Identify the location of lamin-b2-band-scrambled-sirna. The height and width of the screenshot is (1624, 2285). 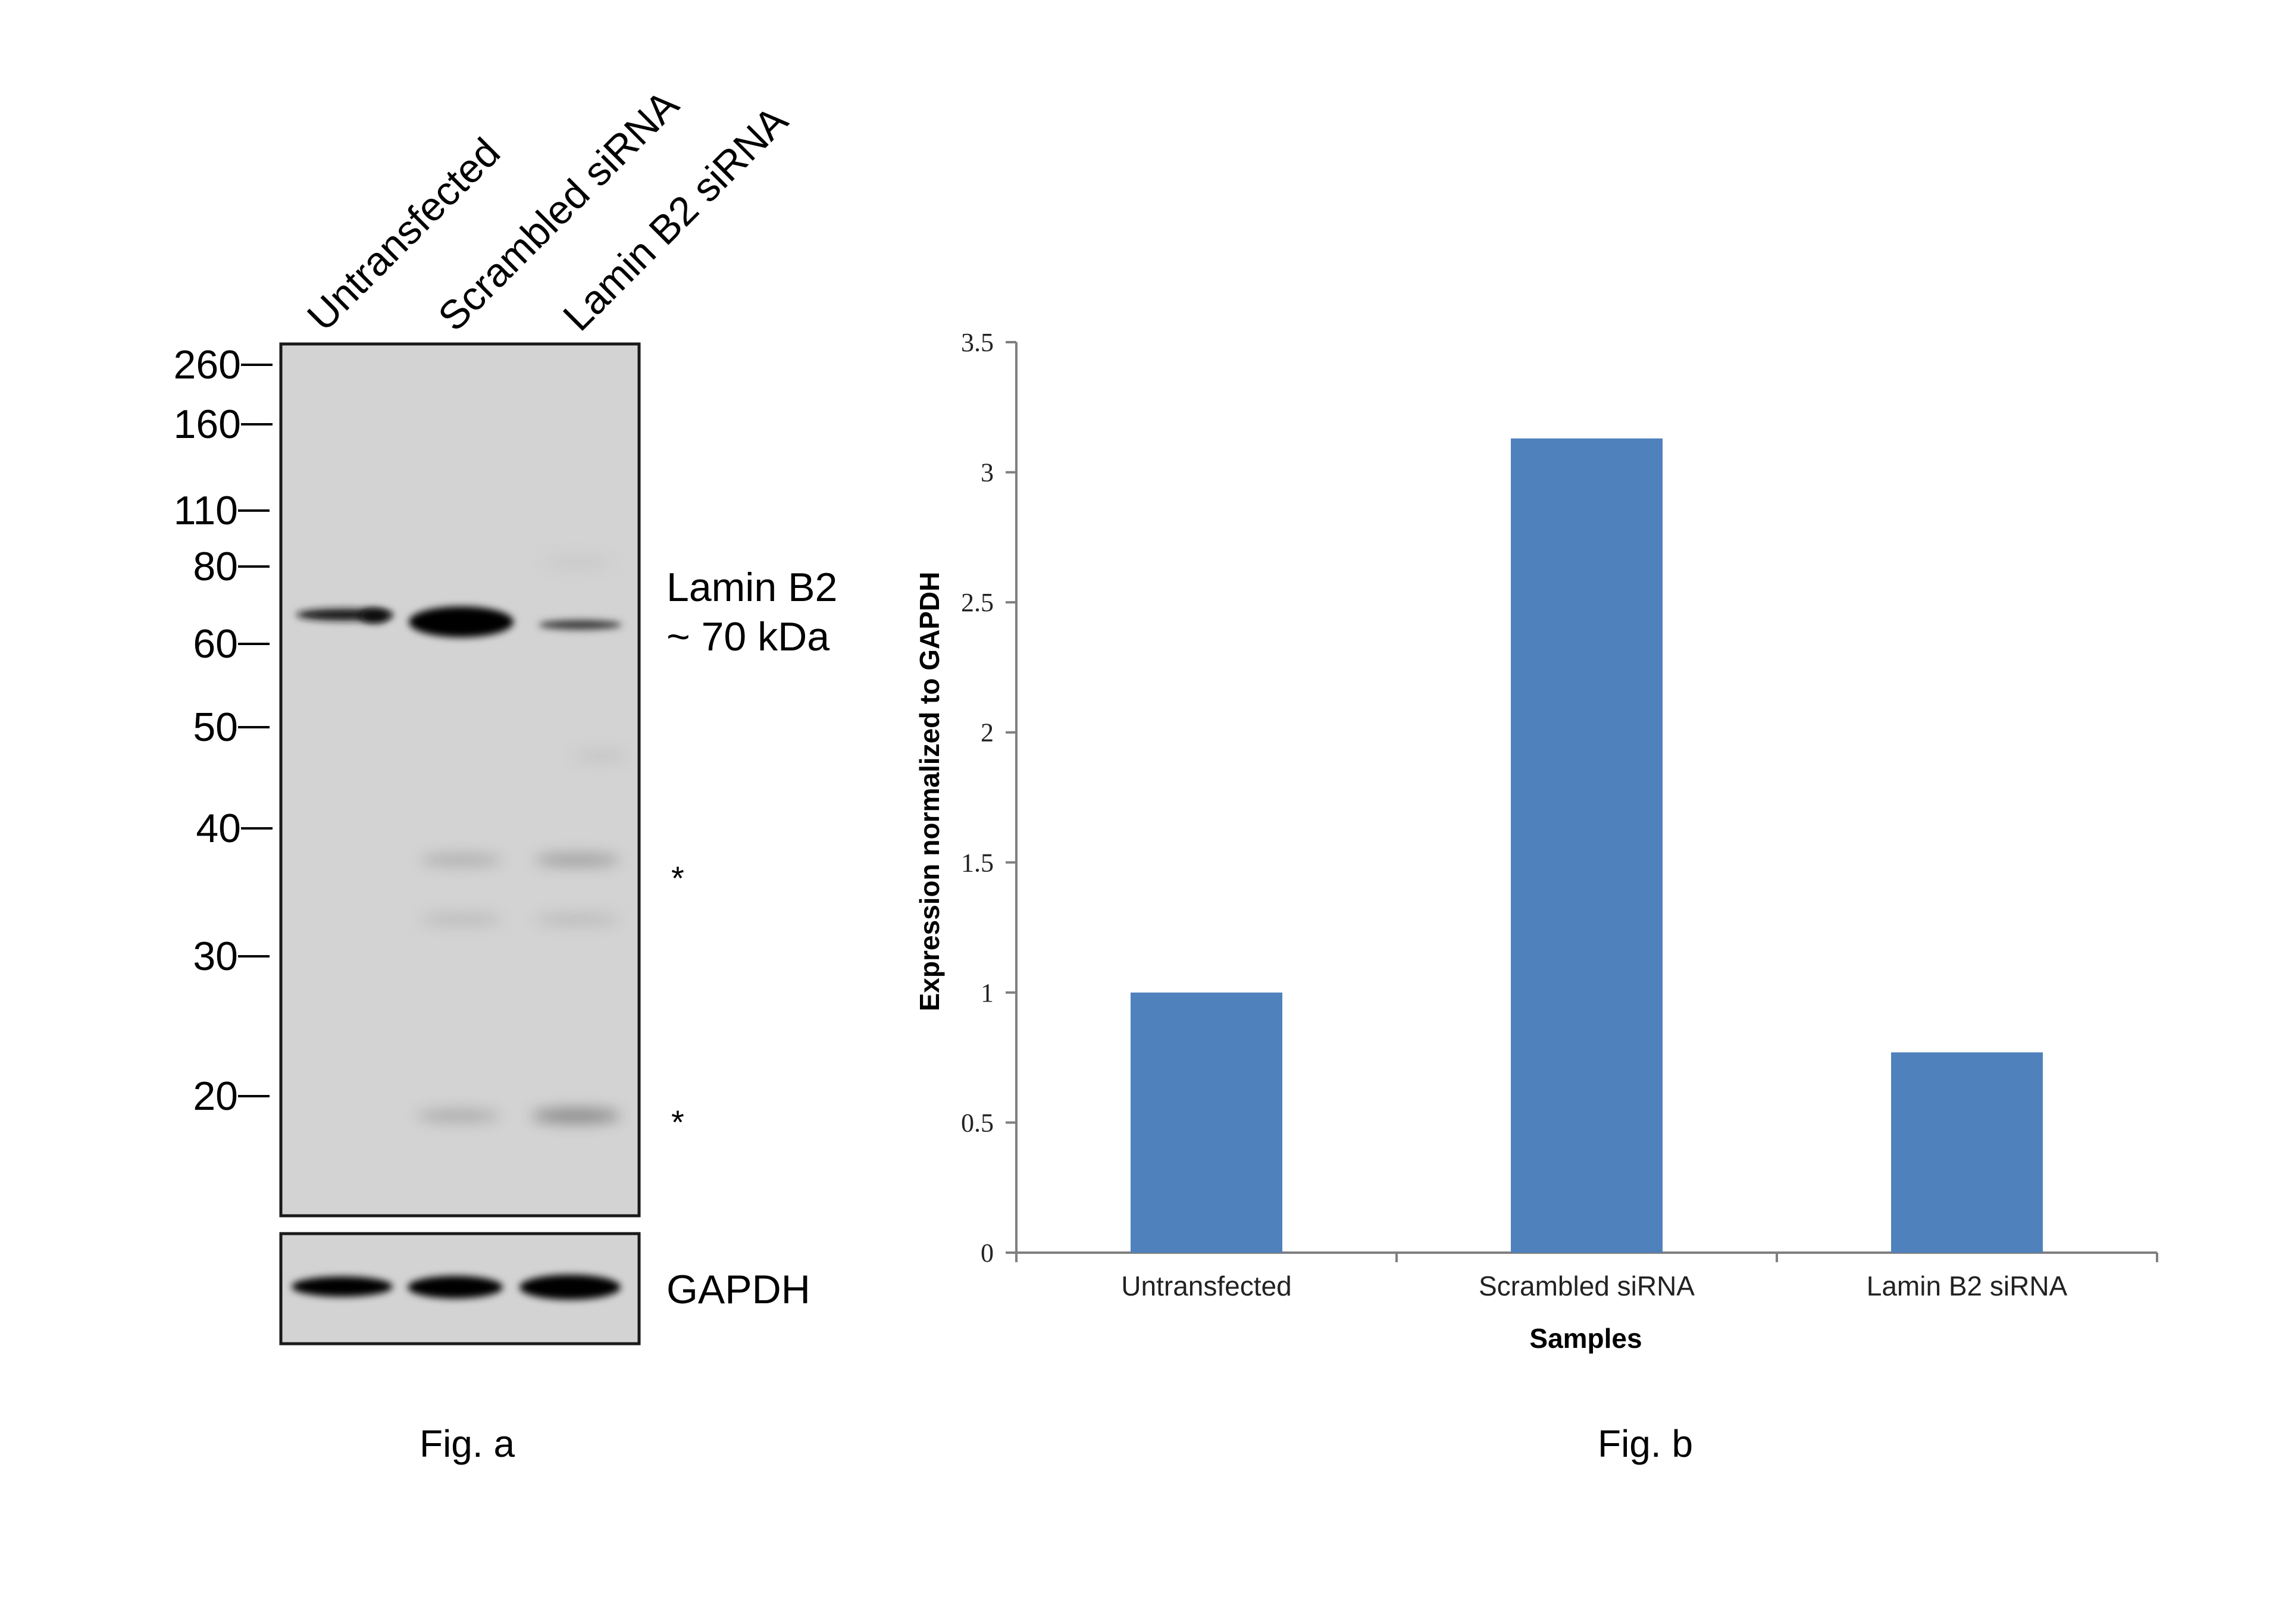
(461, 622).